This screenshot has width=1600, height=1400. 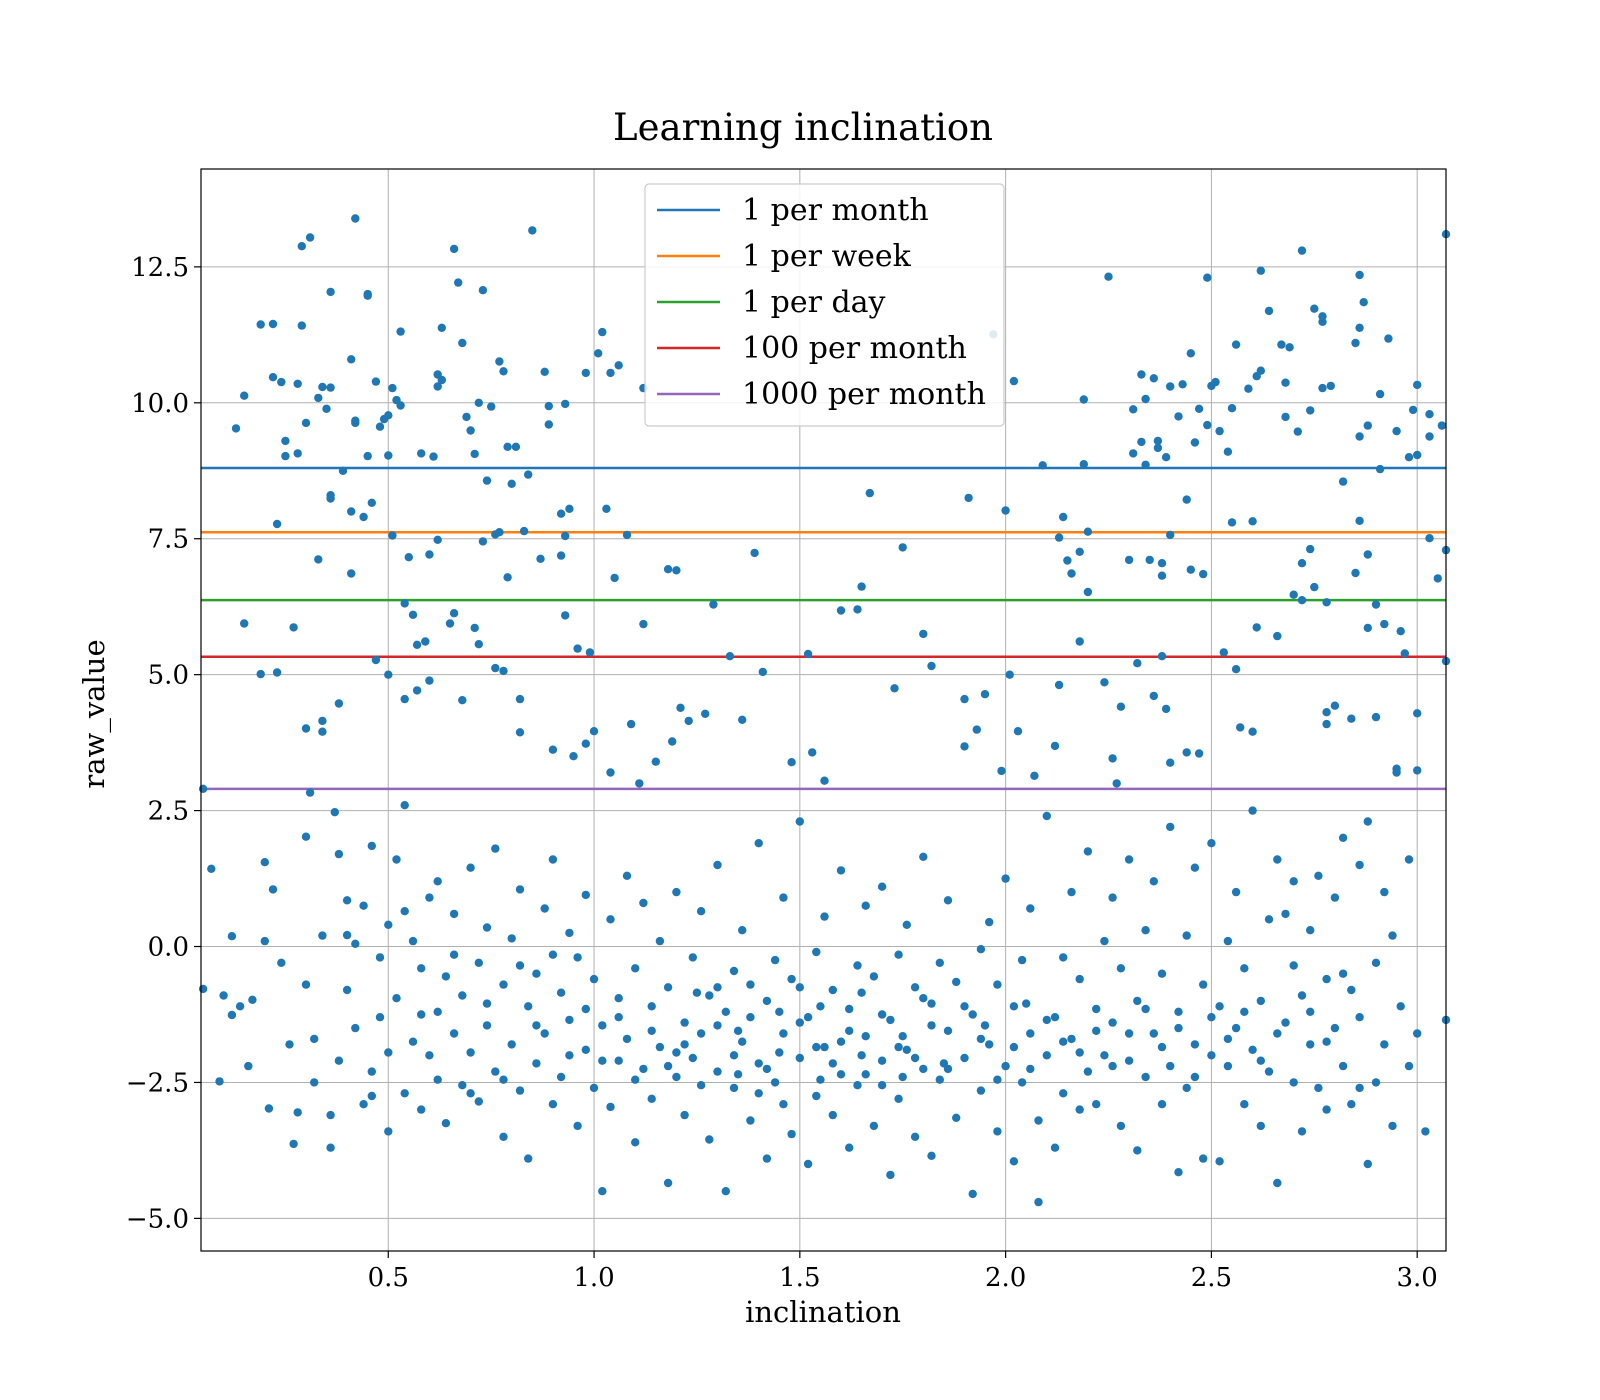 What do you see at coordinates (168, 676) in the screenshot?
I see `y-tick-label: 5.0` at bounding box center [168, 676].